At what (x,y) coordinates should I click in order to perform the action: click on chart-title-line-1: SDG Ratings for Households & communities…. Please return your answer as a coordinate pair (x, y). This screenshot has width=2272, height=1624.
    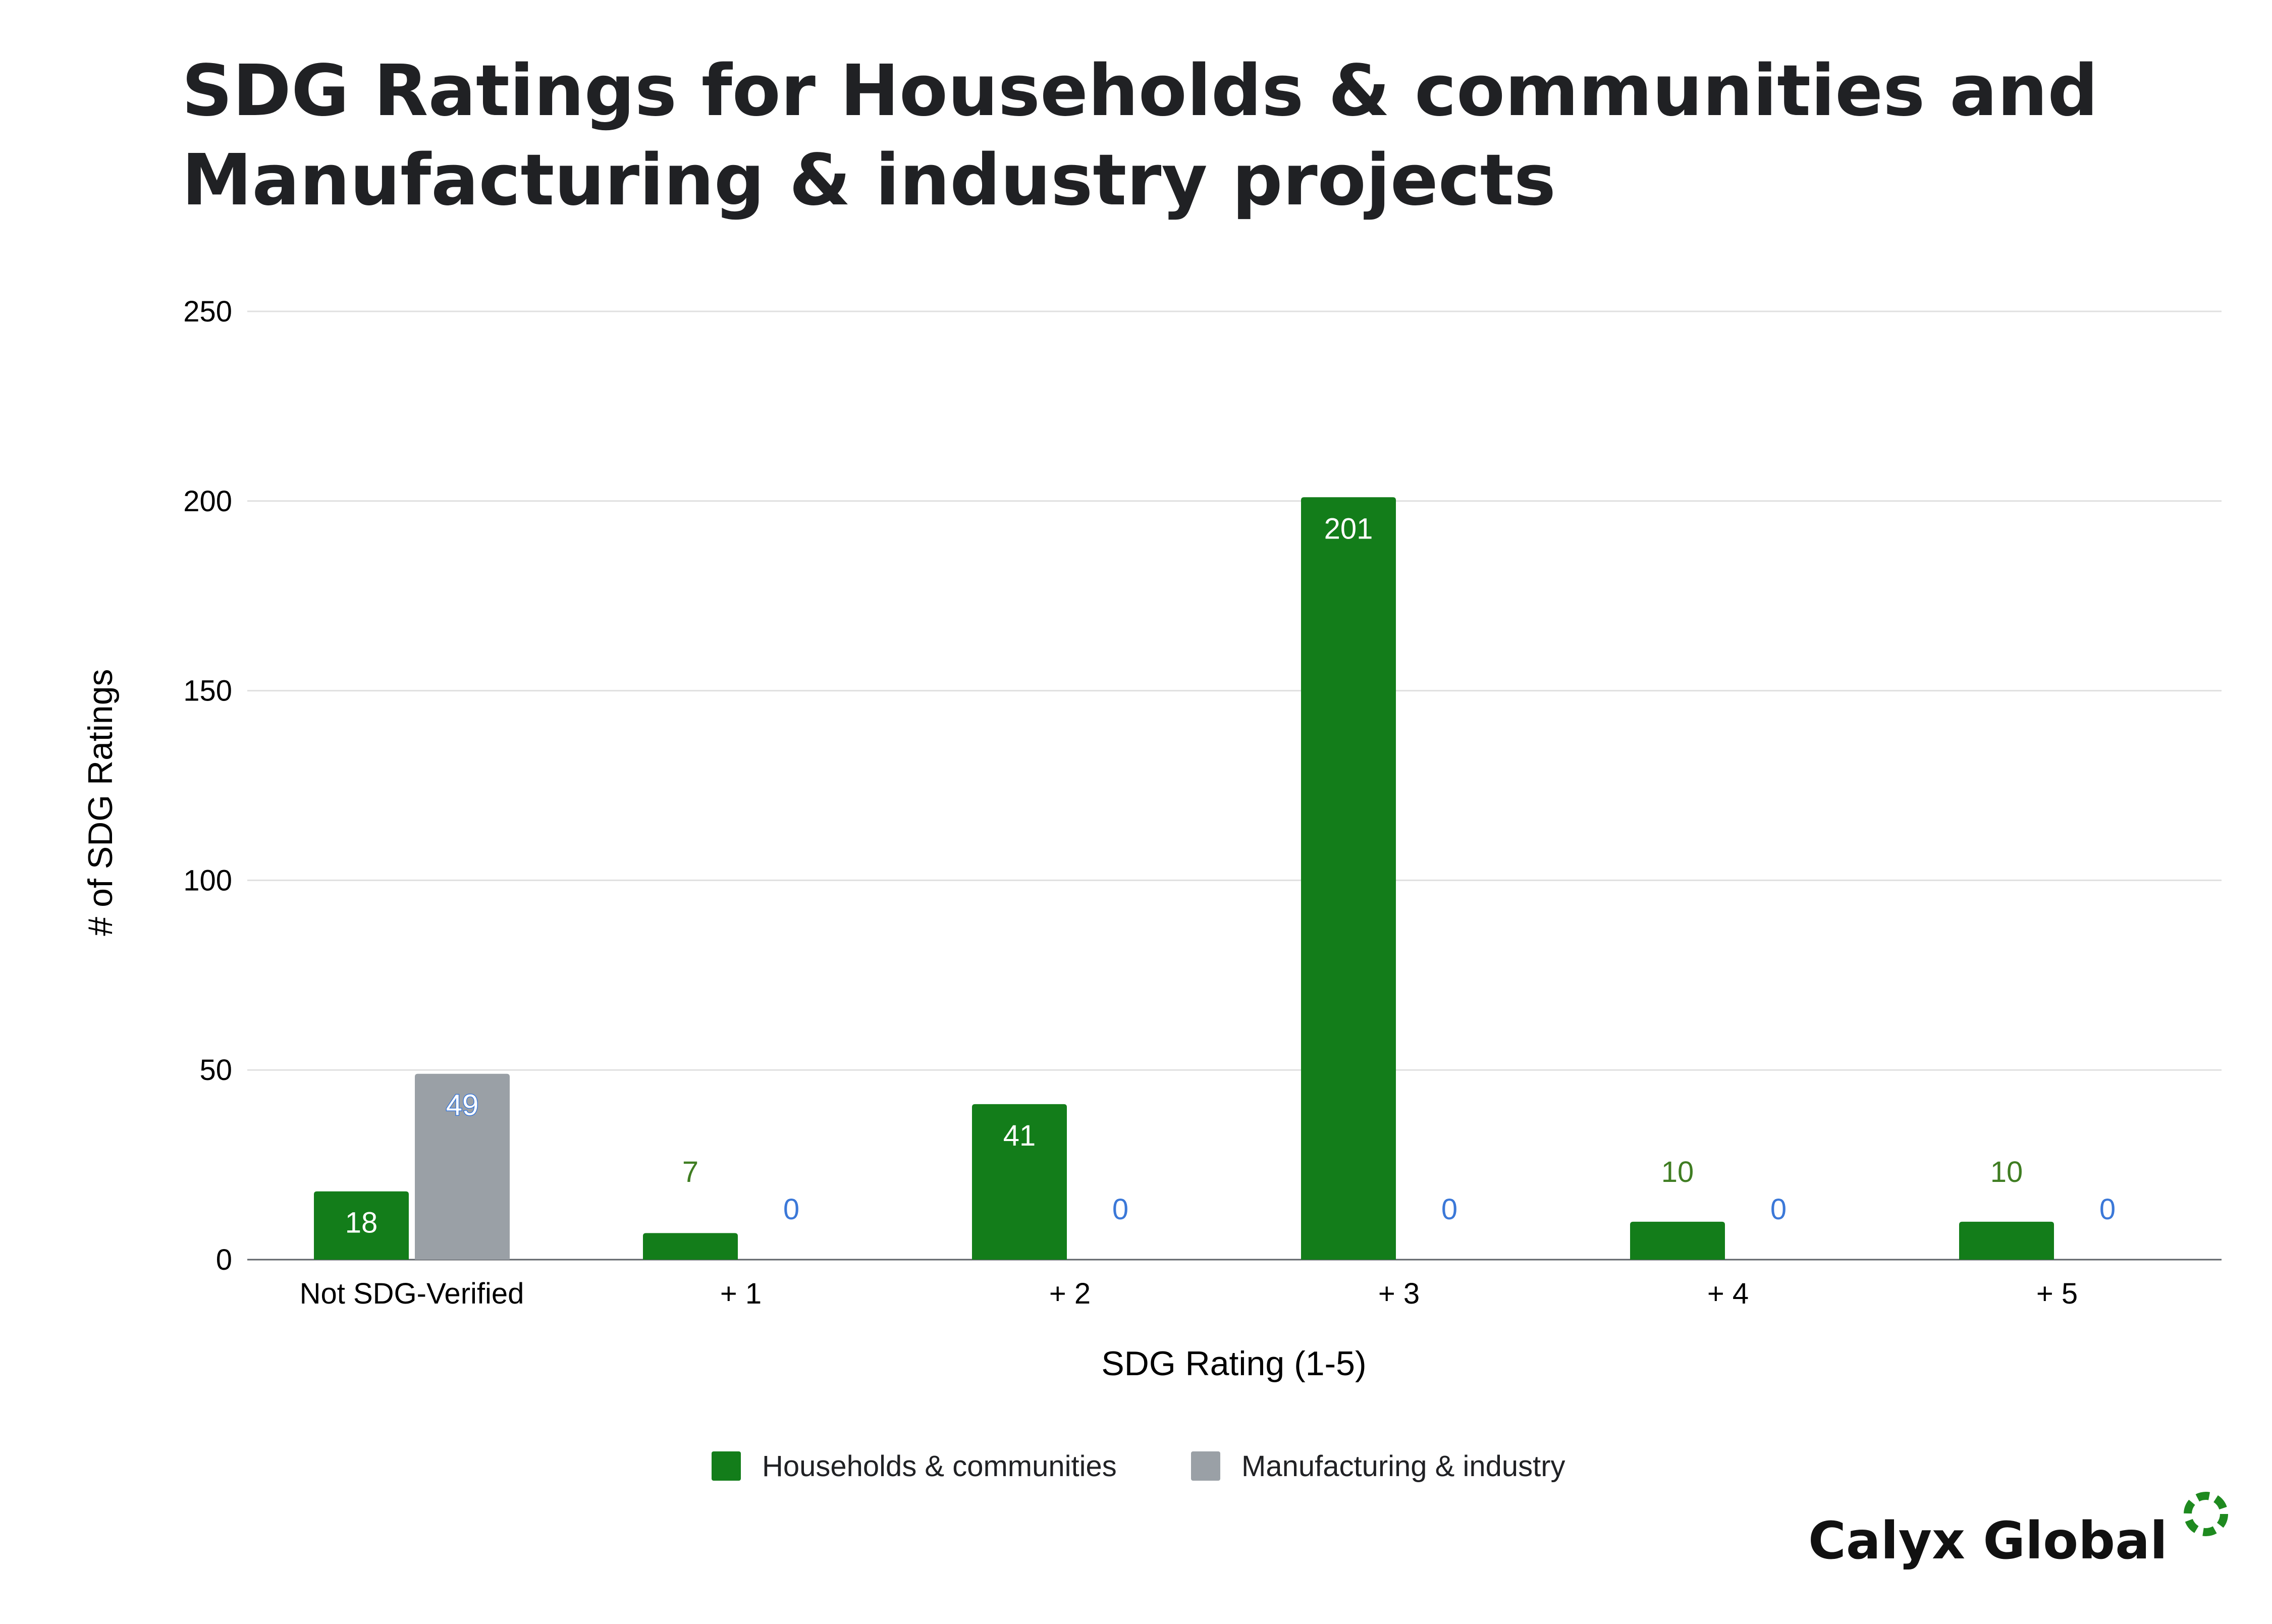
    Looking at the image, I should click on (1140, 91).